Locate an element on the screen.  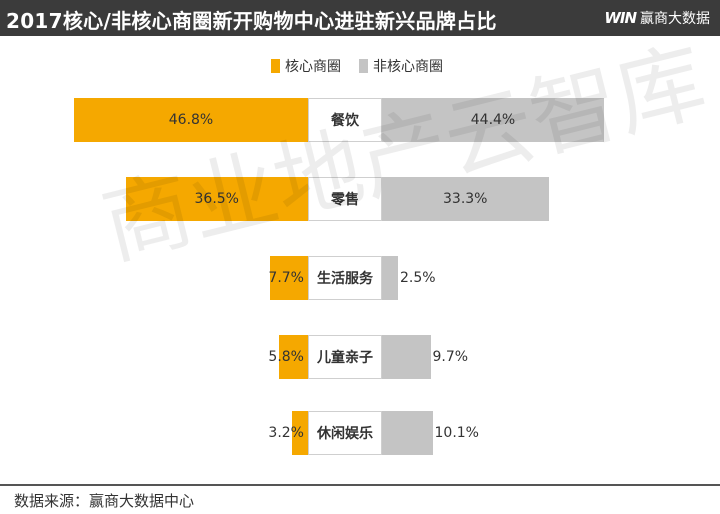
legend-swatch-noncore is located at coordinates (363, 66).